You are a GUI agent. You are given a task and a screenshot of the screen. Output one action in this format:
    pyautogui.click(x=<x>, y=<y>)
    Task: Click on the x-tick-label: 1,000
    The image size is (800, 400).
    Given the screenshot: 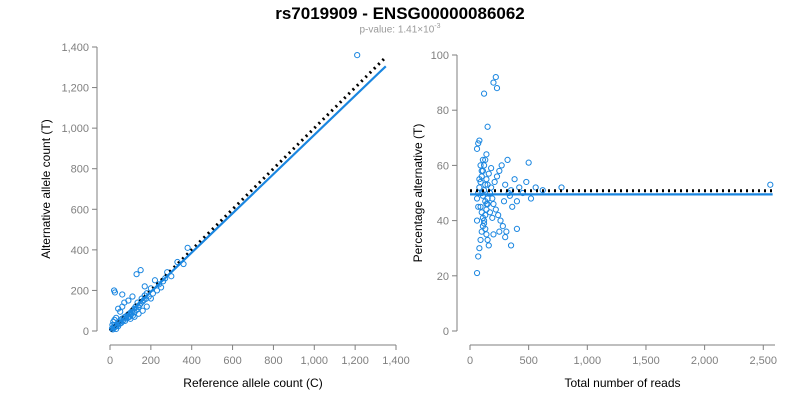 What is the action you would take?
    pyautogui.click(x=588, y=361)
    